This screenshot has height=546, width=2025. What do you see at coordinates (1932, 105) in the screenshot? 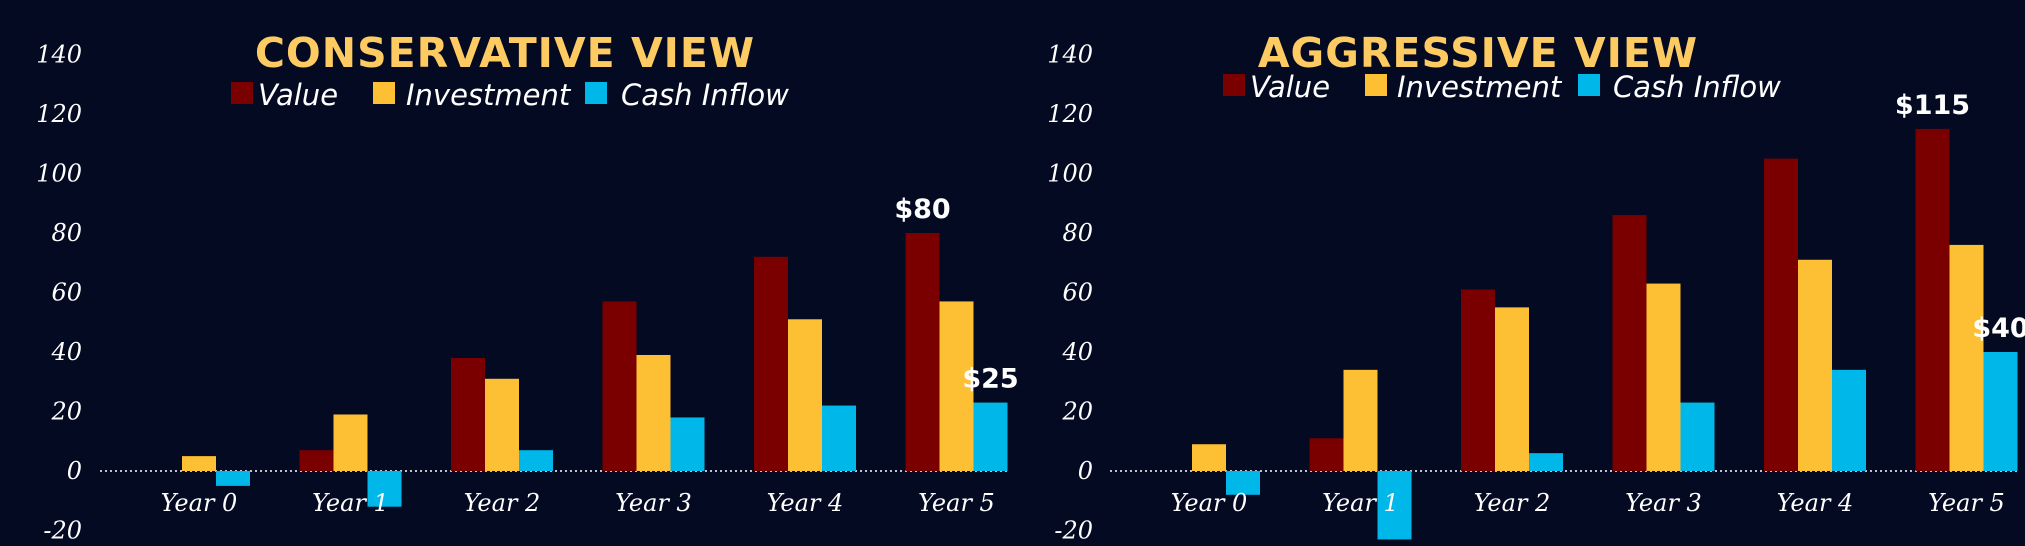
I see `data-label: $115` at bounding box center [1932, 105].